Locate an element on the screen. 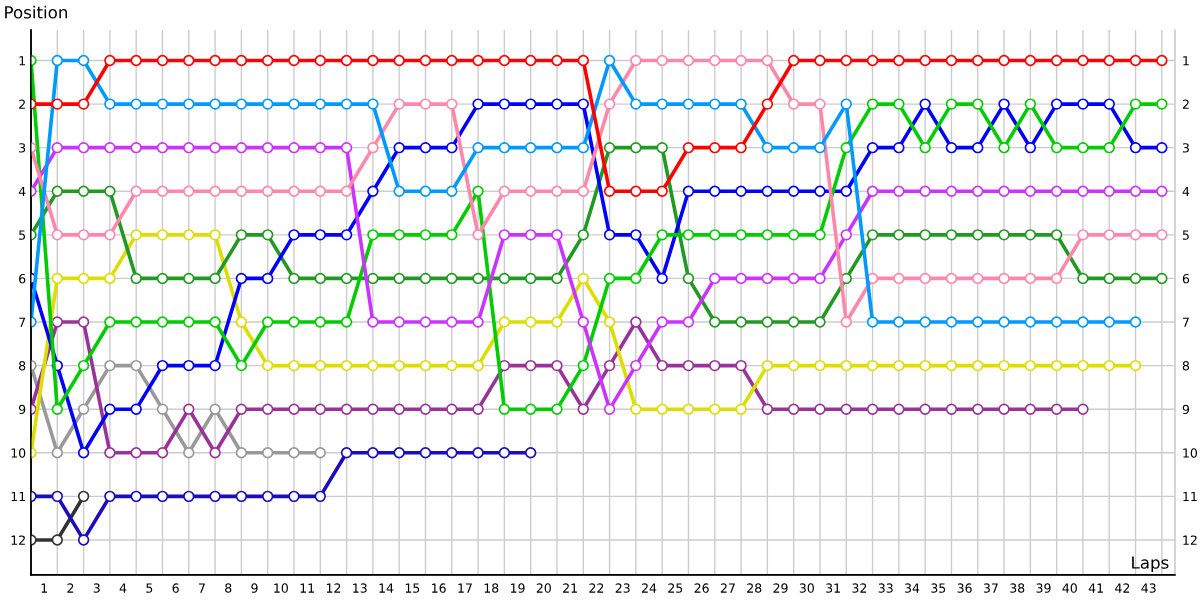 This screenshot has height=600, width=1200. y-tick-label: 4 is located at coordinates (22, 191).